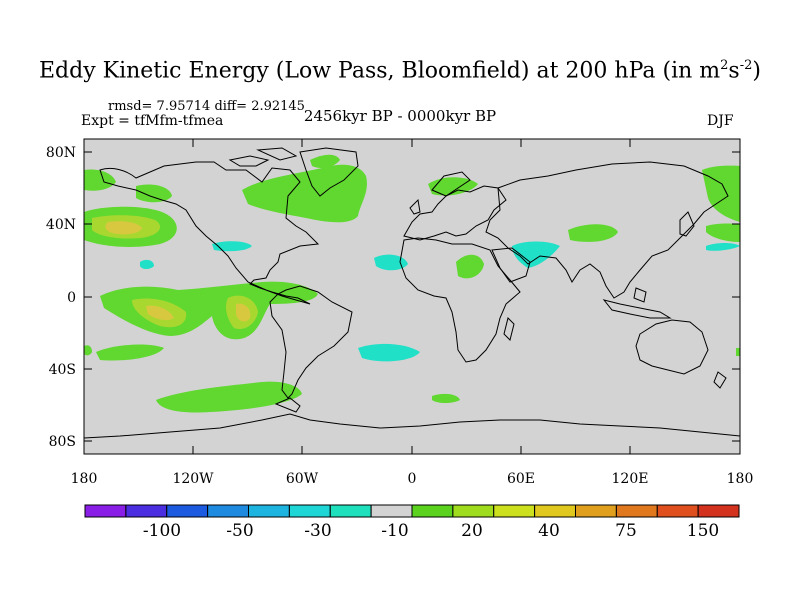  Describe the element at coordinates (593, 233) in the screenshot. I see `contour-green-asia-jet` at that location.